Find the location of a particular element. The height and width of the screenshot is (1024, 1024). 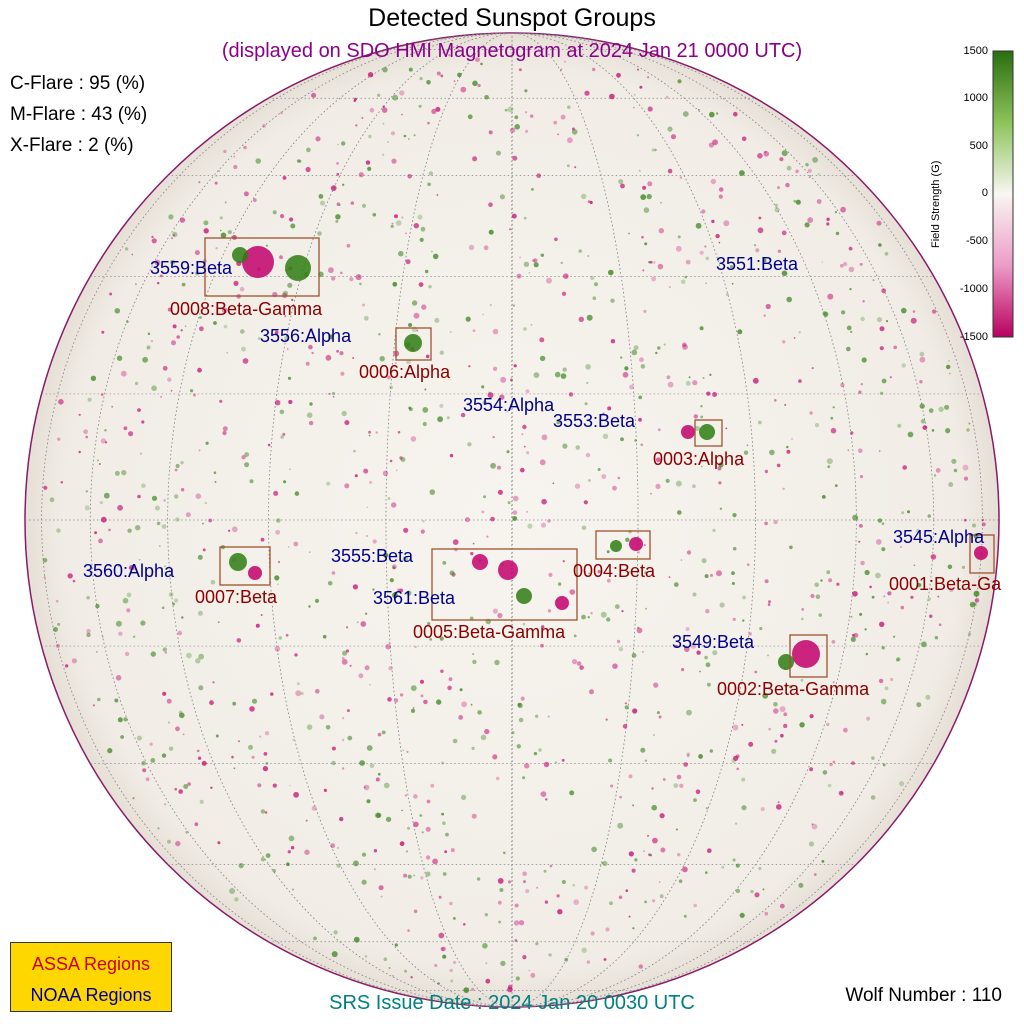

noaa-region-3554: 3554:Alpha is located at coordinates (509, 405).